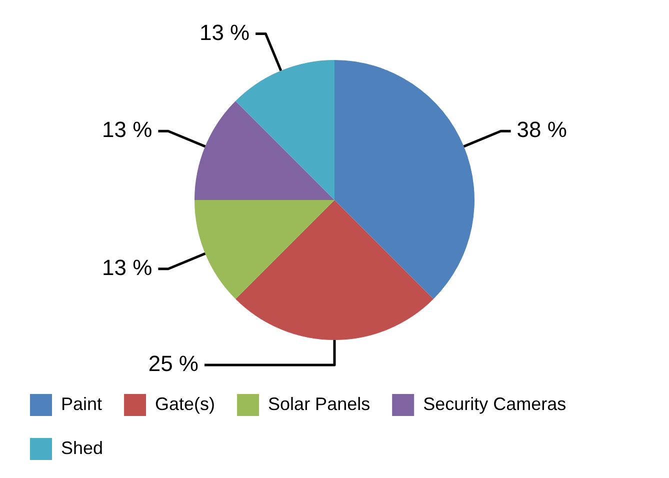  I want to click on legend-label: Gate(s), so click(185, 404).